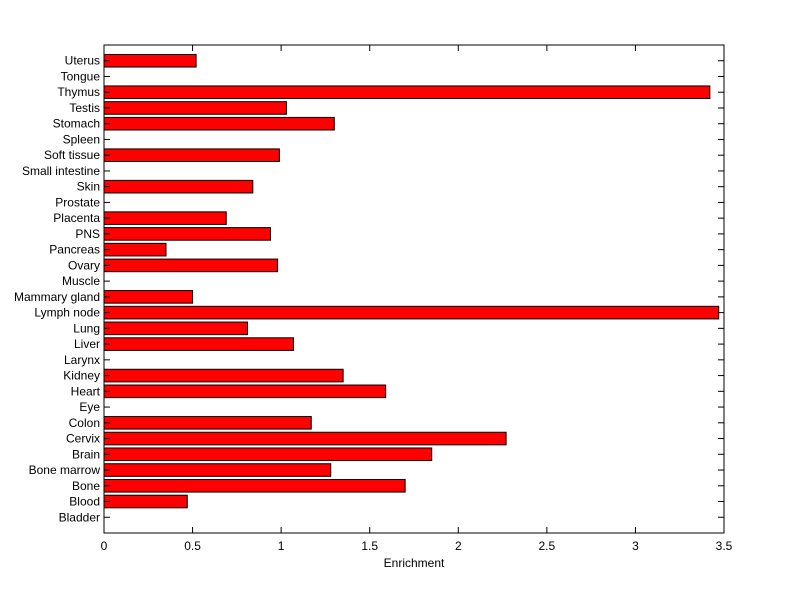  I want to click on bar-lung, so click(175, 328).